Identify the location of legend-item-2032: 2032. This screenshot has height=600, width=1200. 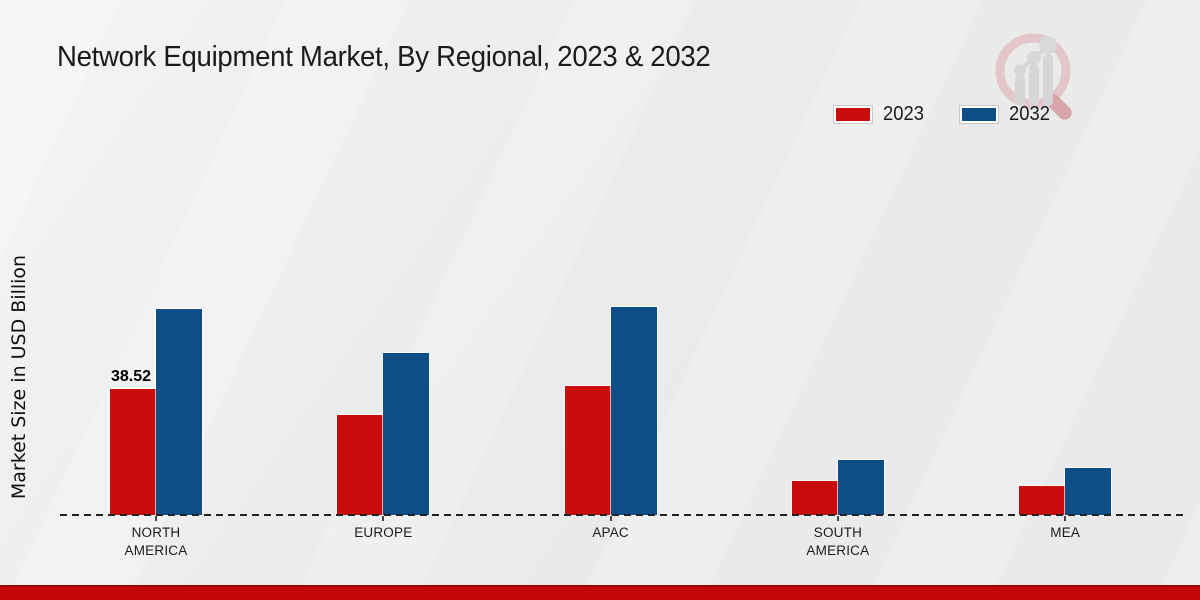
(1007, 114).